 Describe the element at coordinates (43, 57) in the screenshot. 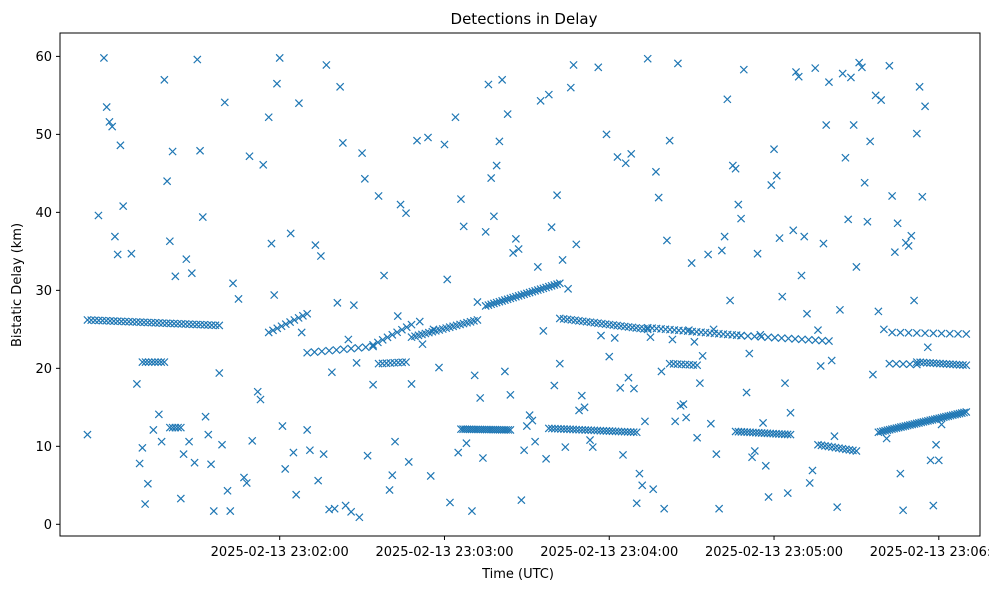

I see `y-tick-label: 60` at that location.